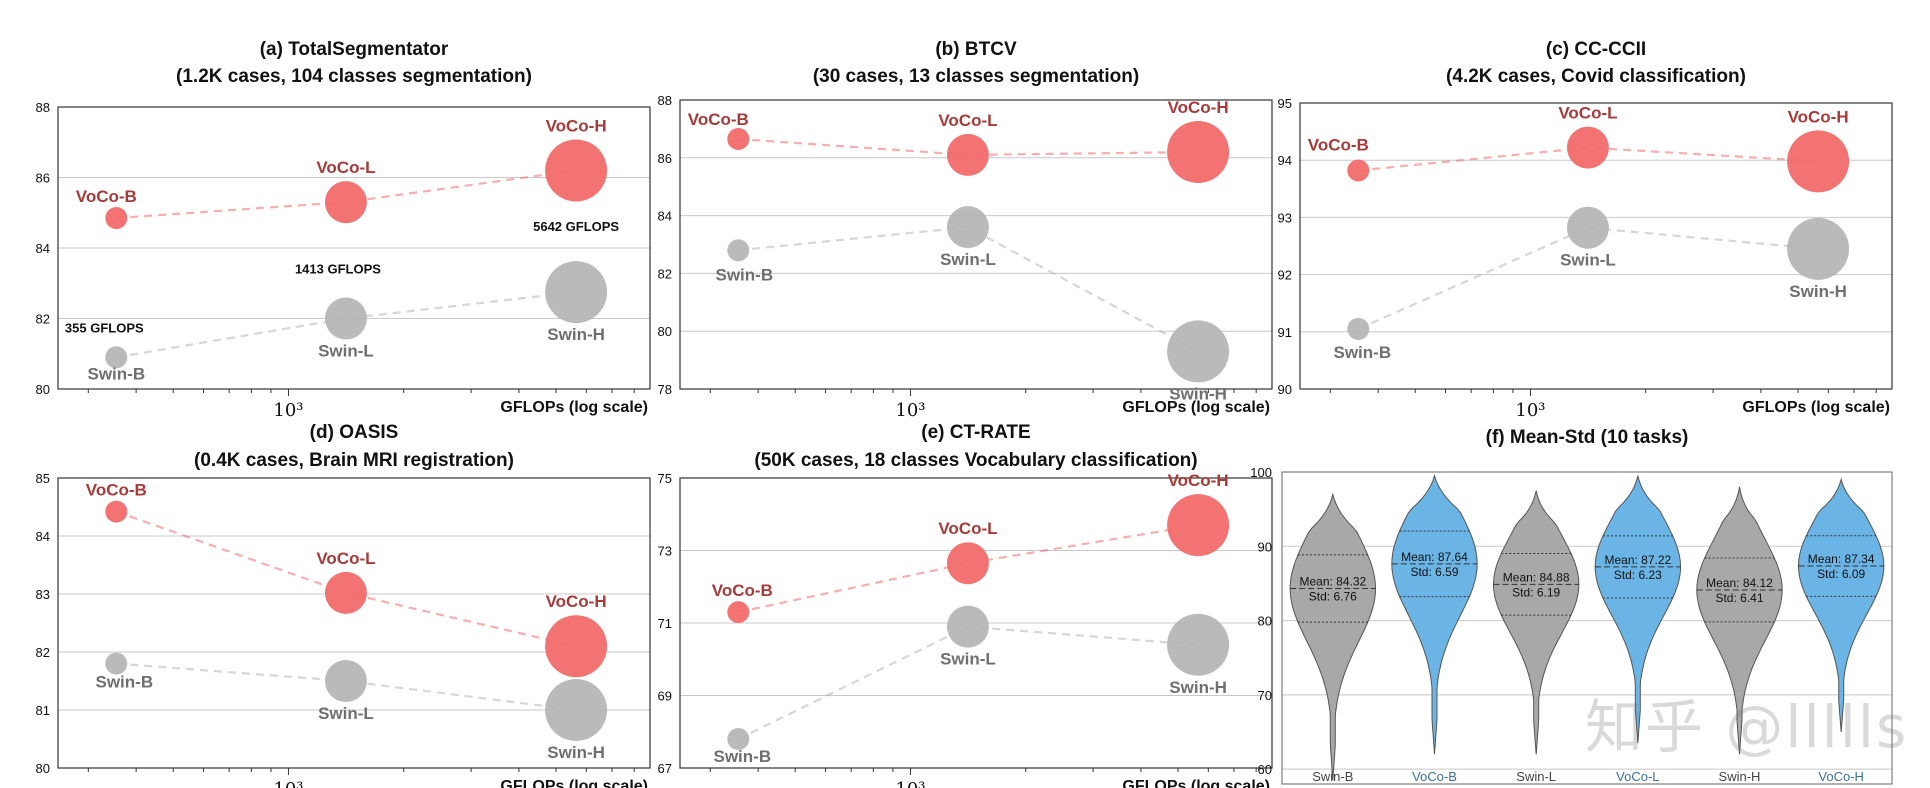 This screenshot has width=1930, height=788. I want to click on y-tick-label: 81, so click(43, 710).